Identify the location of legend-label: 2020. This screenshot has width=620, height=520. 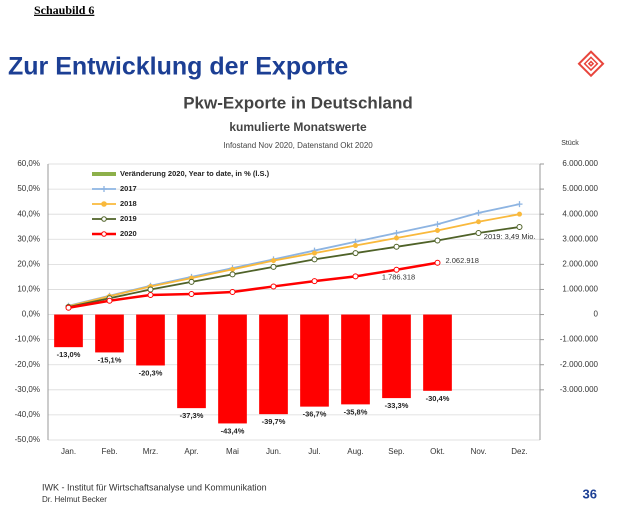
(128, 233).